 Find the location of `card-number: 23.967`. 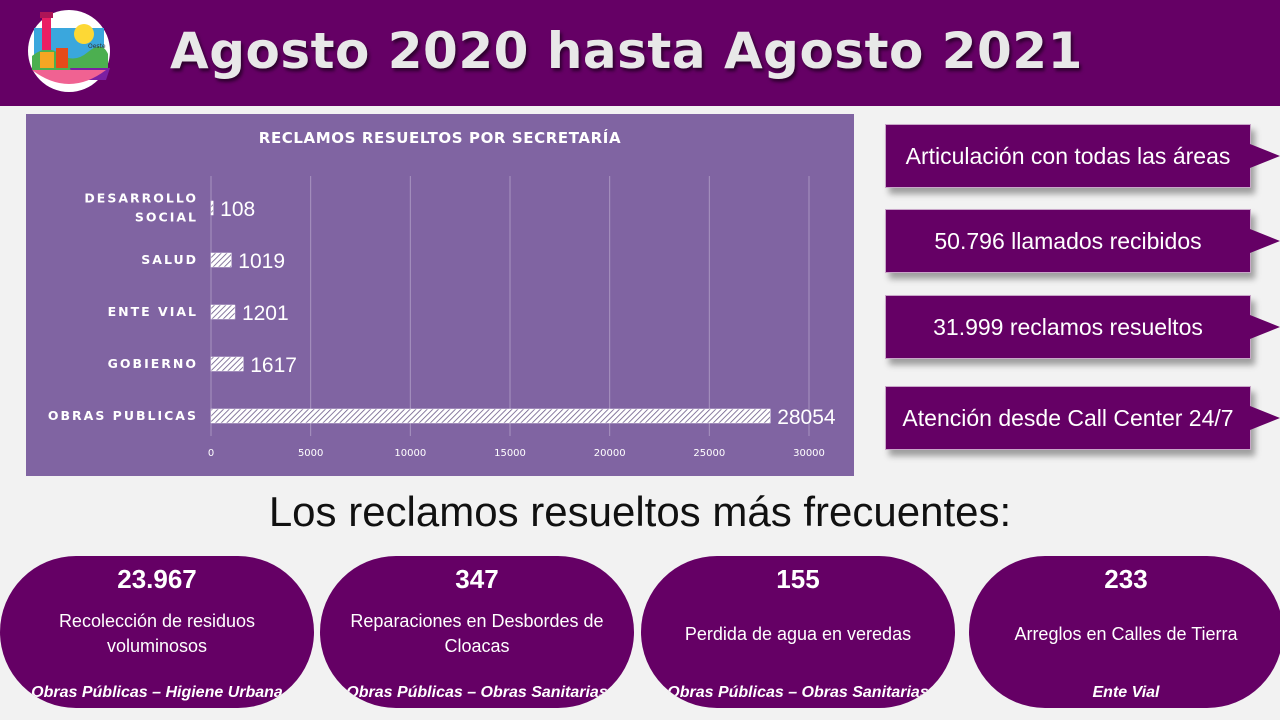

card-number: 23.967 is located at coordinates (157, 579).